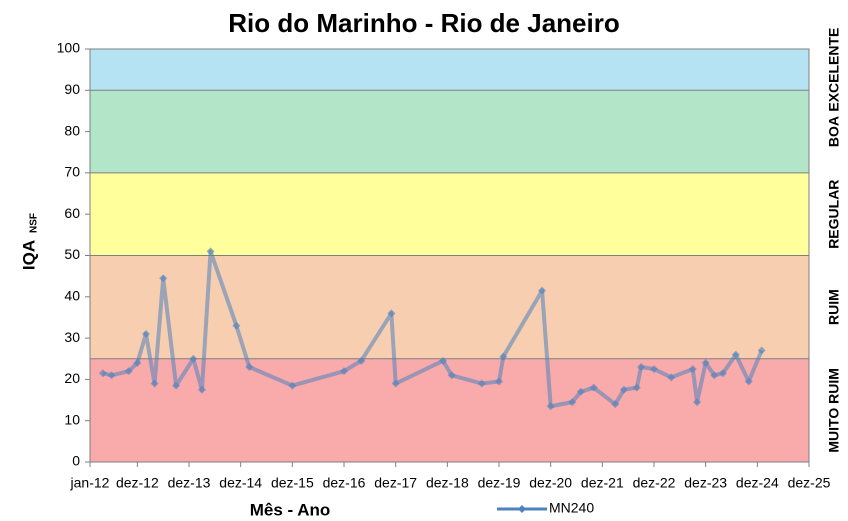 This screenshot has height=521, width=848. Describe the element at coordinates (189, 483) in the screenshot. I see `x-tick-label: dez-13` at that location.